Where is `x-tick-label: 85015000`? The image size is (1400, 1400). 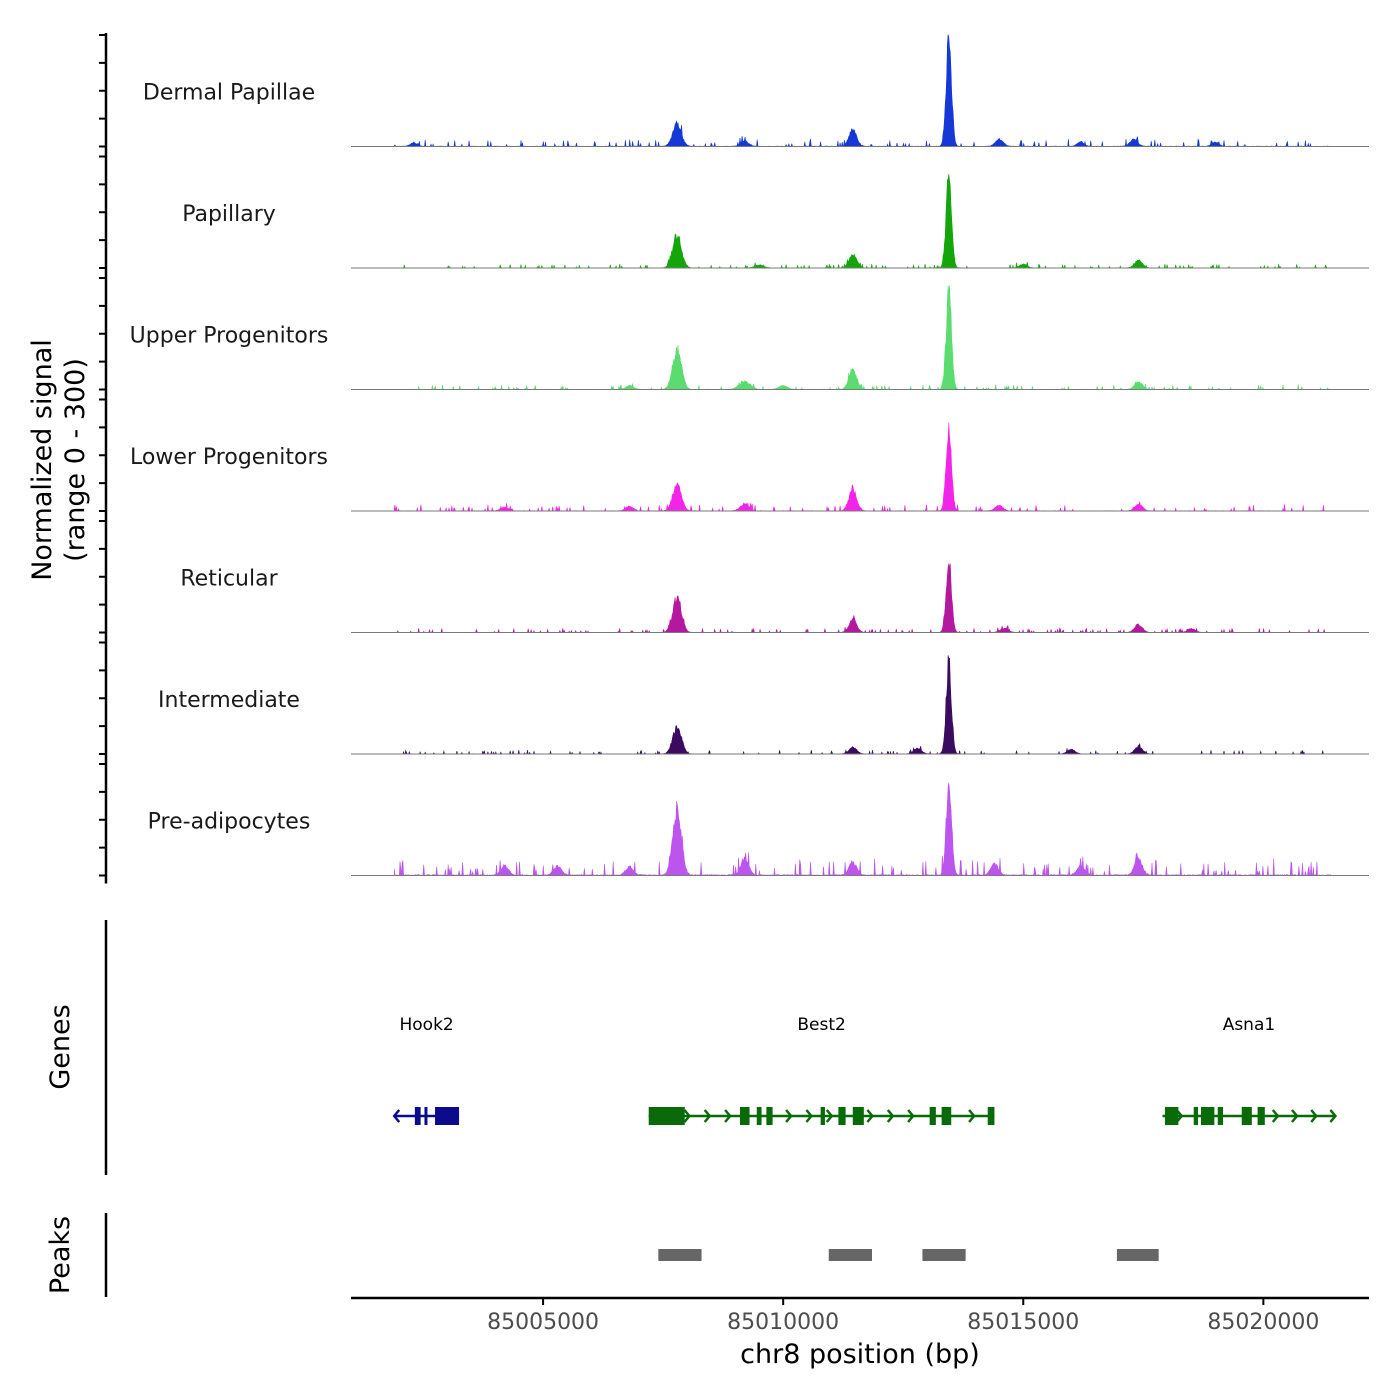
x-tick-label: 85015000 is located at coordinates (1023, 1322).